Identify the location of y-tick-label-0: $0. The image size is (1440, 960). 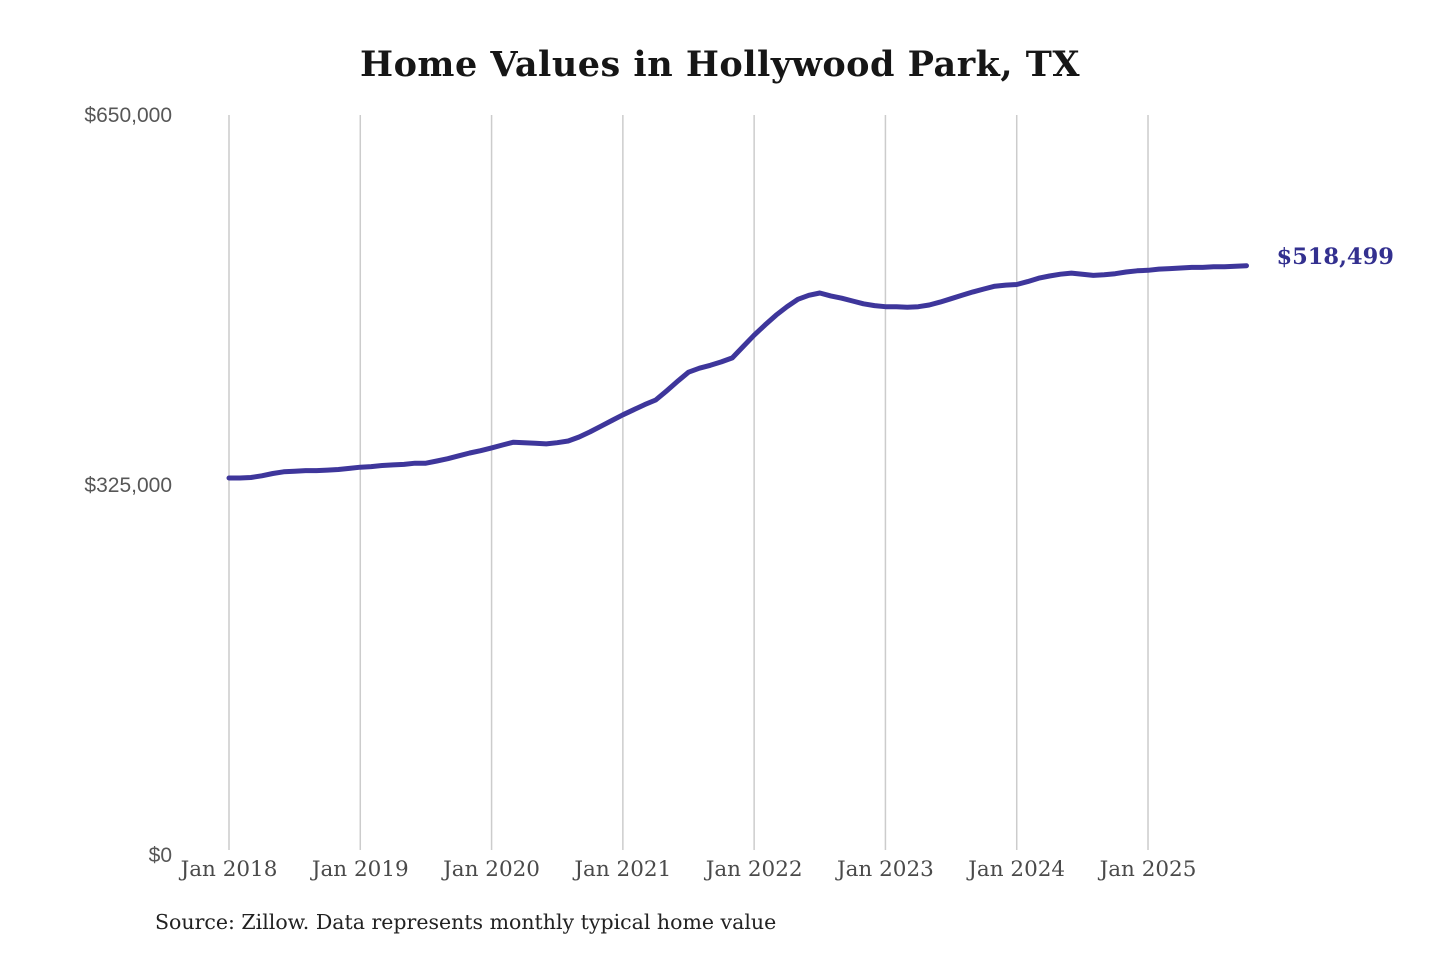
(160, 855).